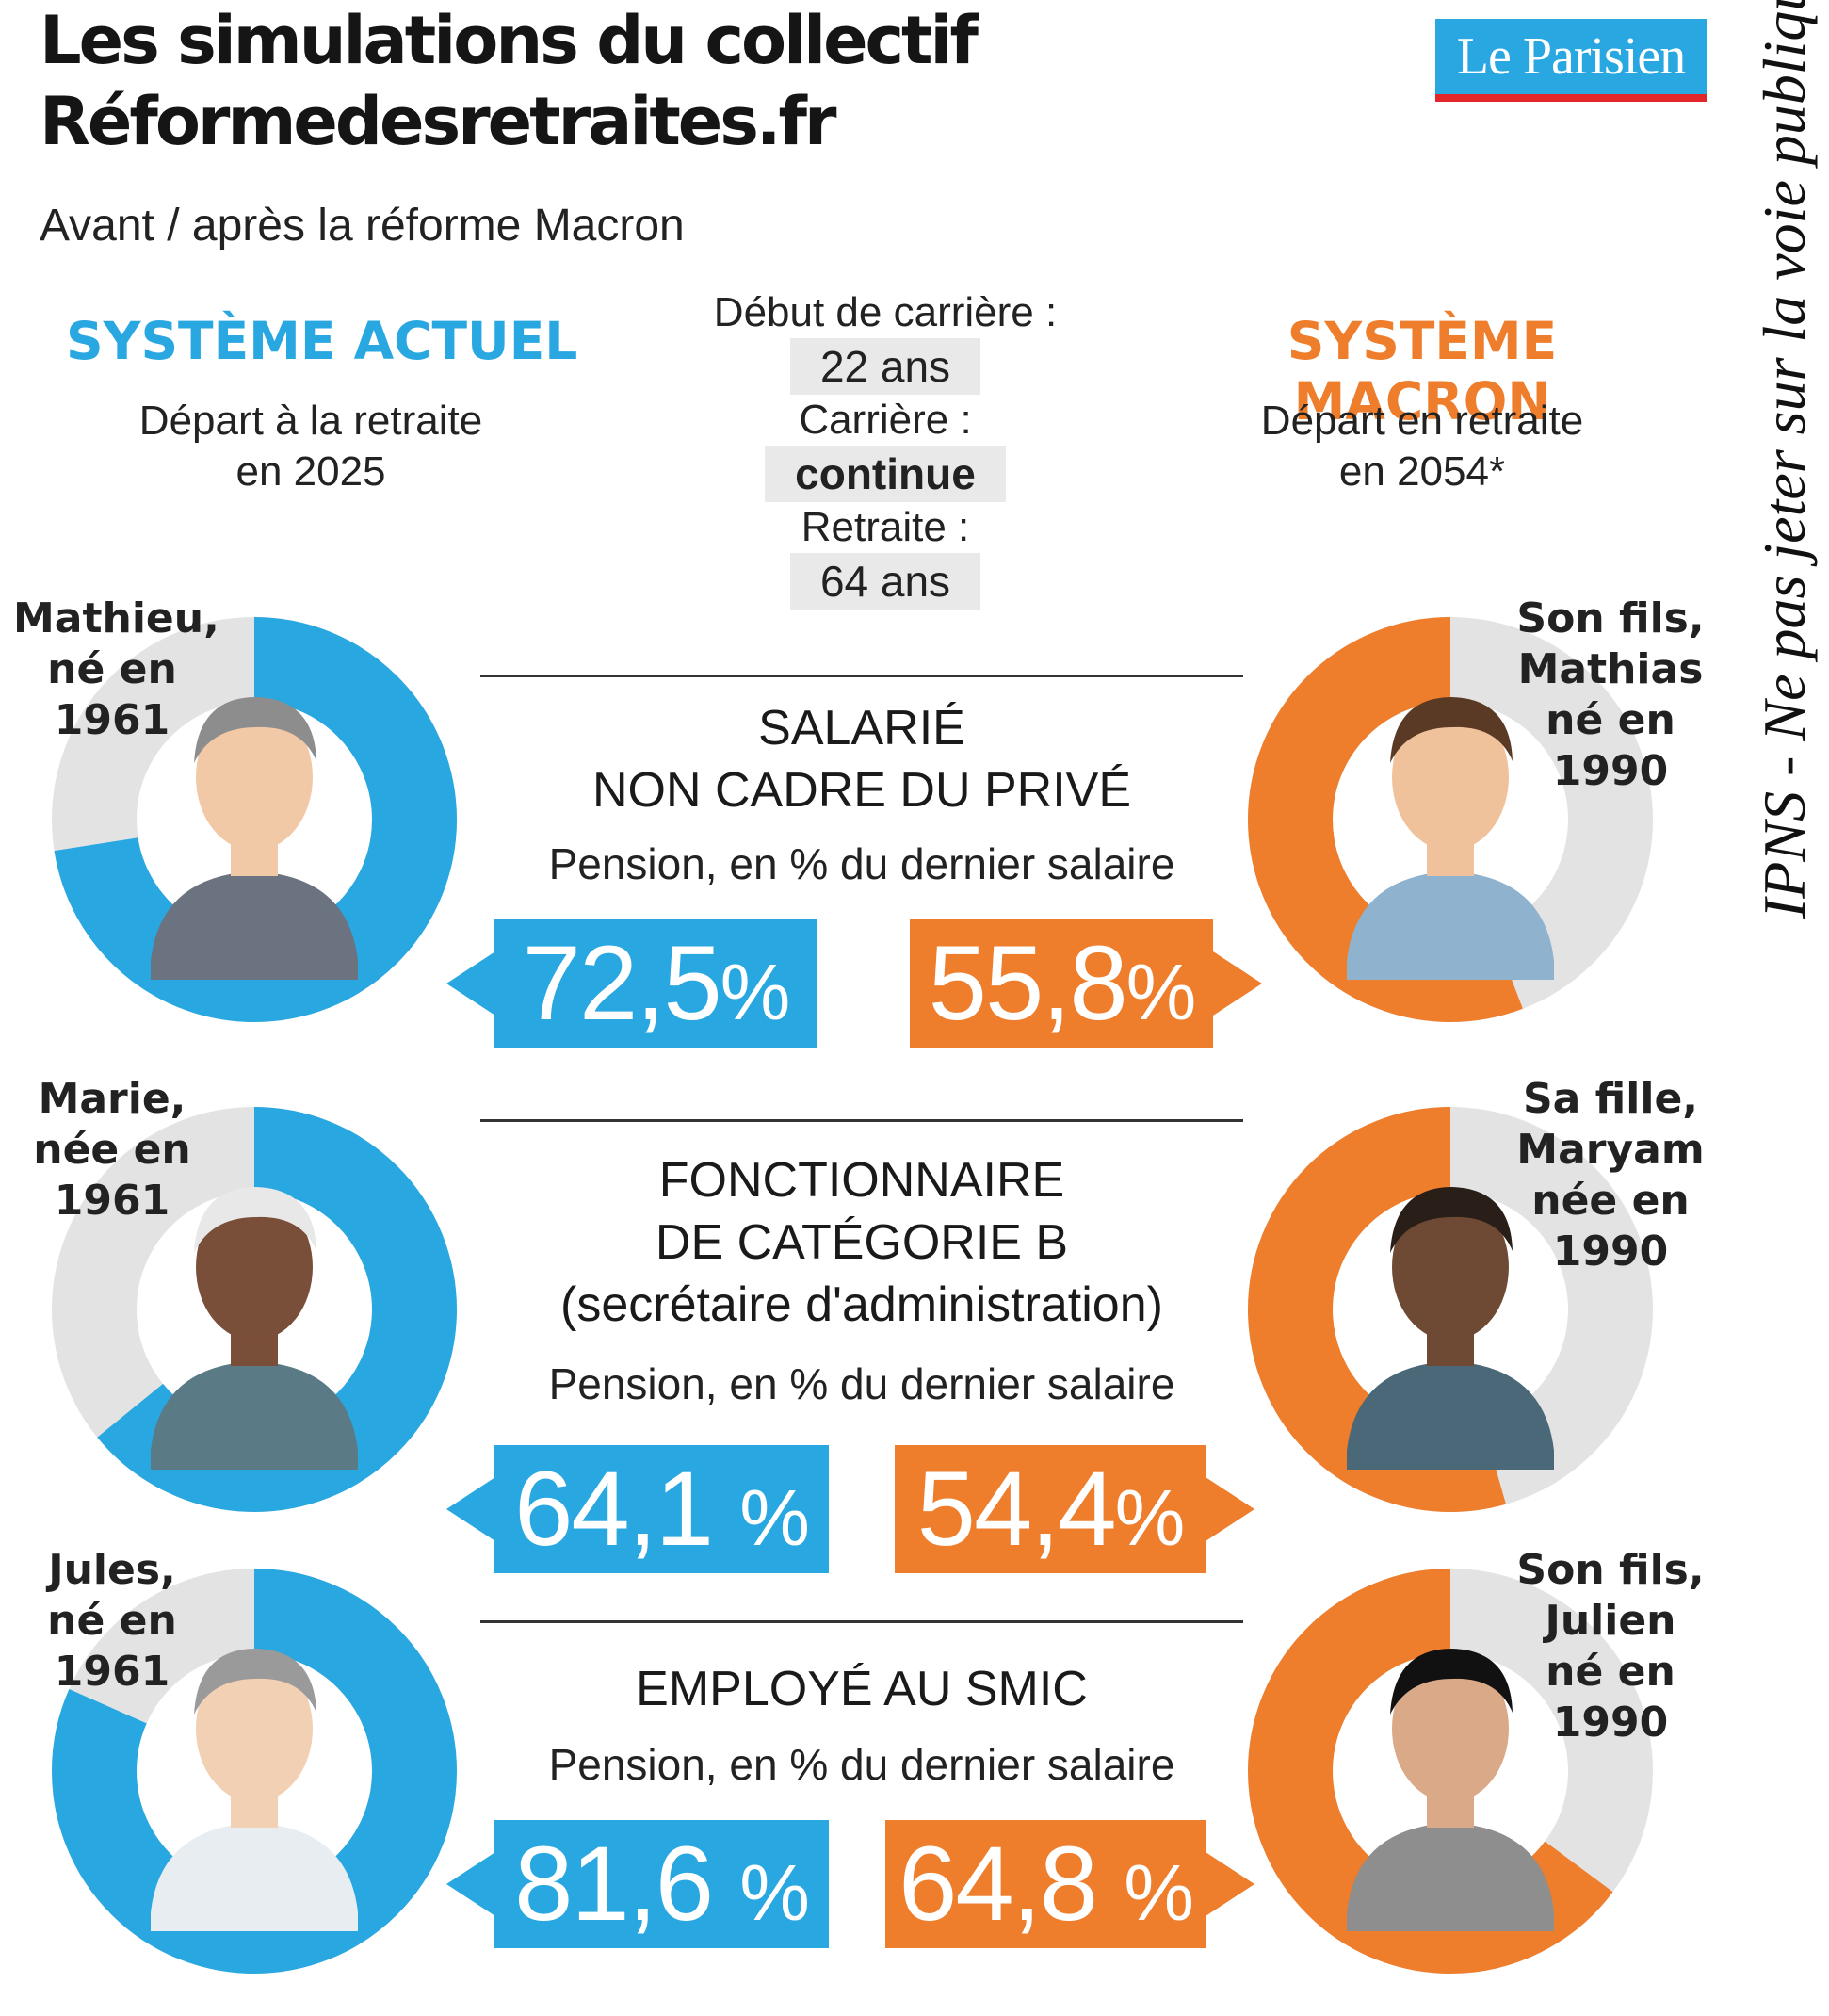 The image size is (1829, 2016). I want to click on category-line: EMPLOYÉ AU SMIC, so click(862, 1689).